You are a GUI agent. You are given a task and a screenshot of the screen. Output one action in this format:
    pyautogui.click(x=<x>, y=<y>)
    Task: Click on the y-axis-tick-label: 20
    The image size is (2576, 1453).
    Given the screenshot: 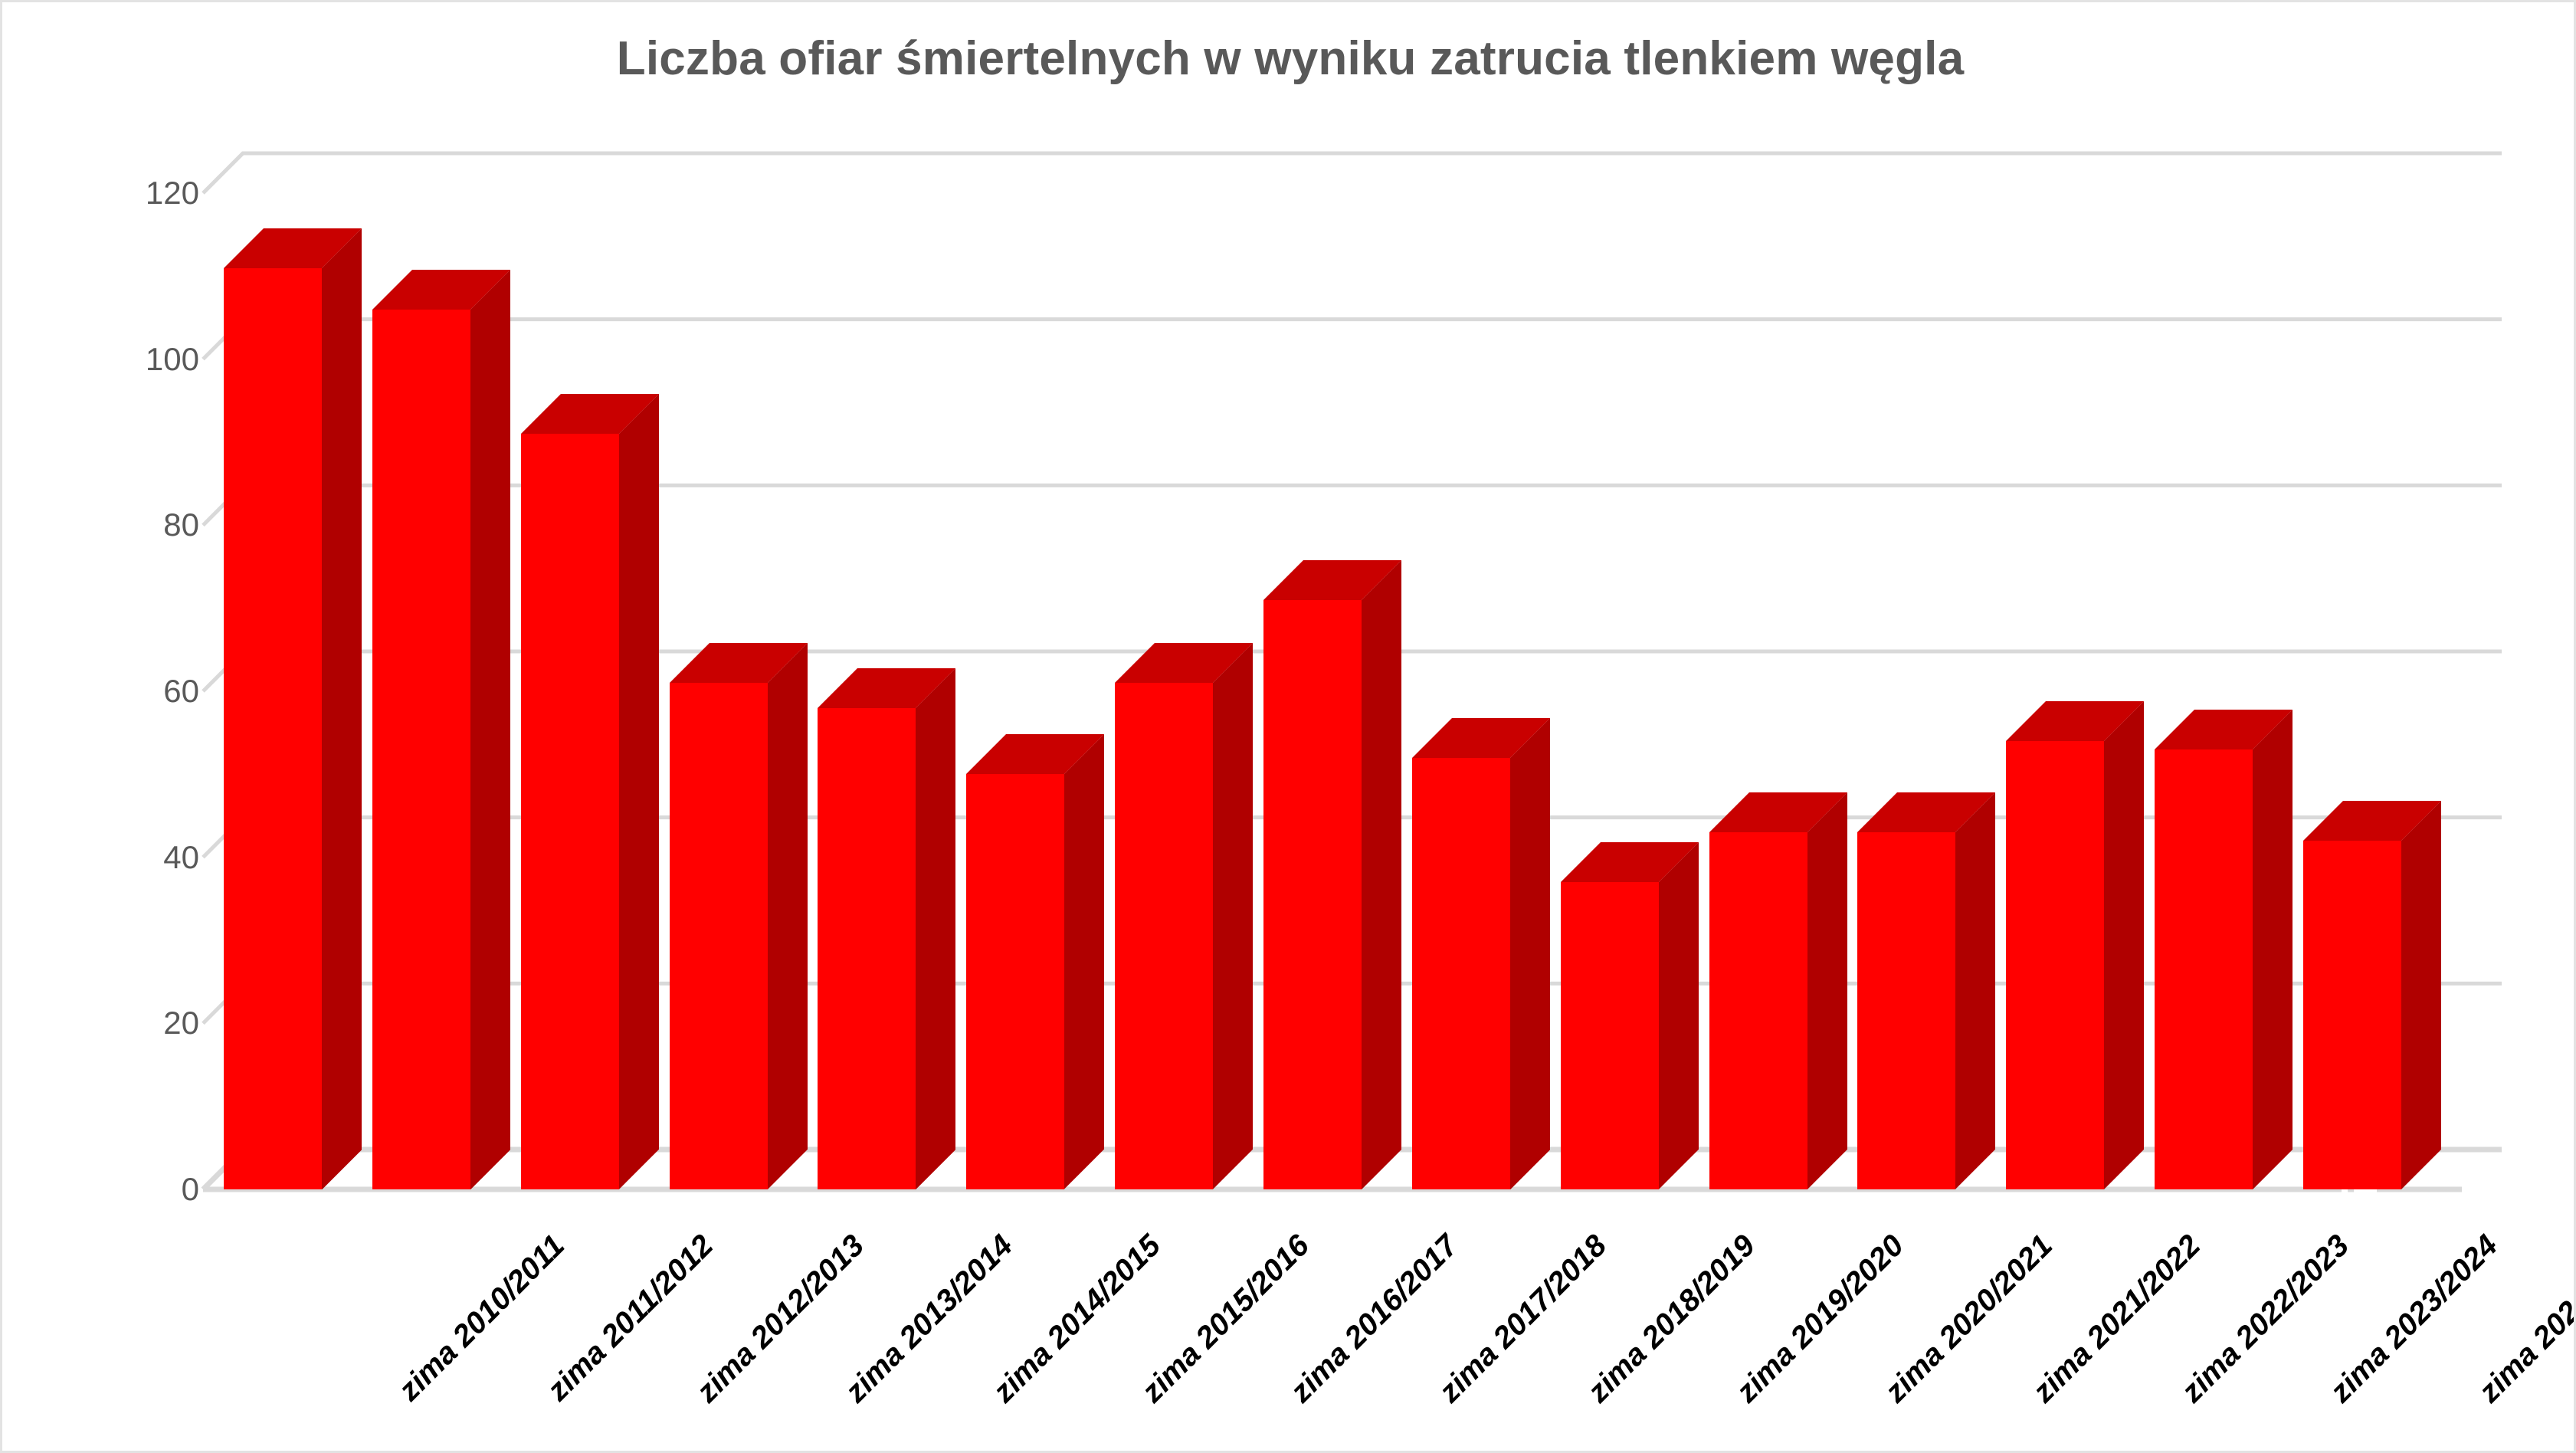 What is the action you would take?
    pyautogui.click(x=181, y=1023)
    